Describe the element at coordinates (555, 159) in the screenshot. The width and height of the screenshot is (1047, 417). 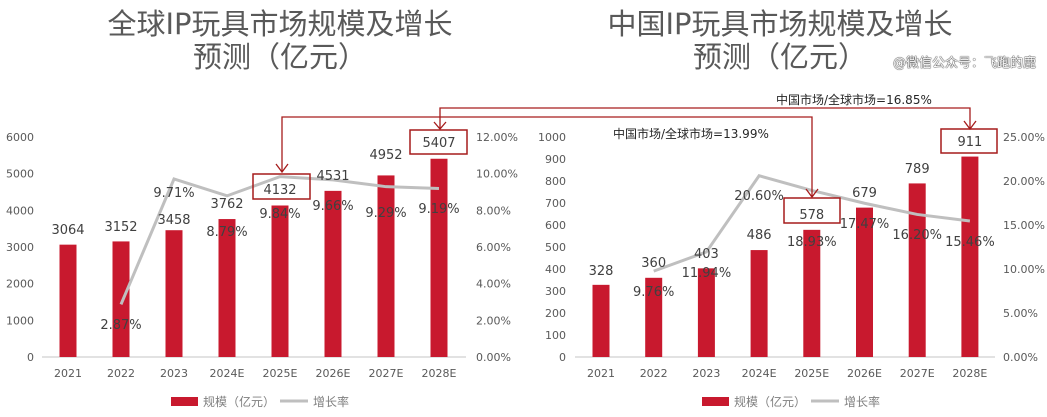
I see `y-tick-label: 900` at that location.